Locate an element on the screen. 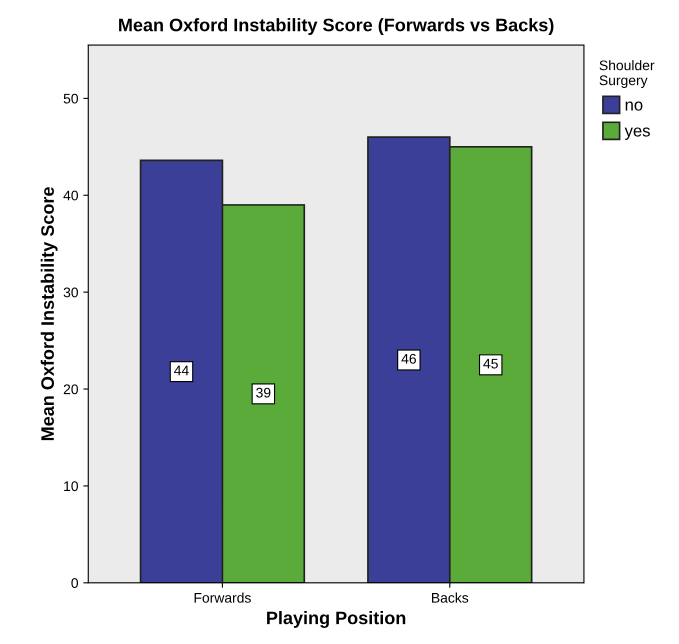 Image resolution: width=679 pixels, height=644 pixels. legend-label: yes is located at coordinates (637, 133).